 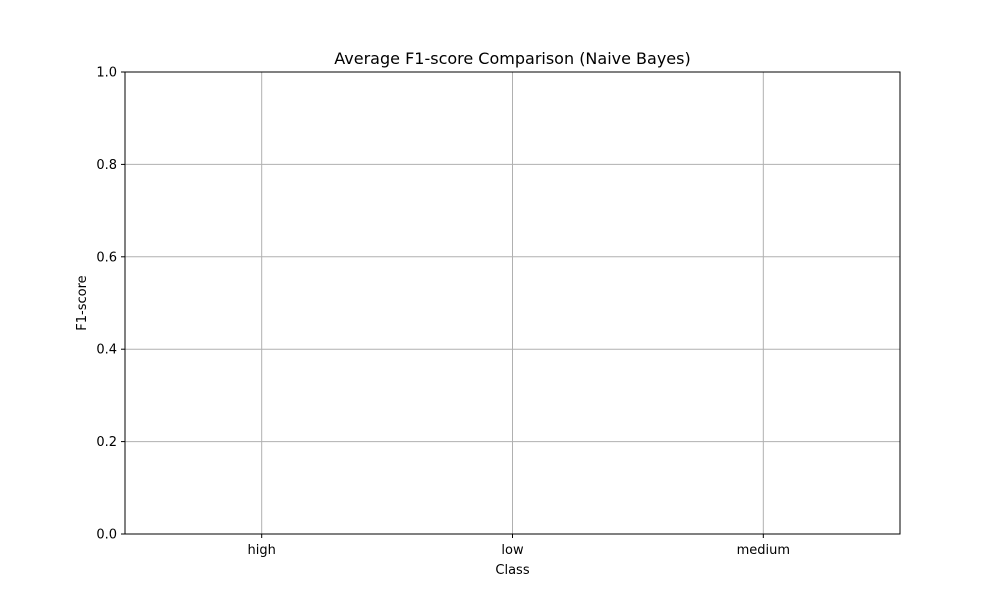 I want to click on x-tick-label-high: high, so click(x=262, y=550).